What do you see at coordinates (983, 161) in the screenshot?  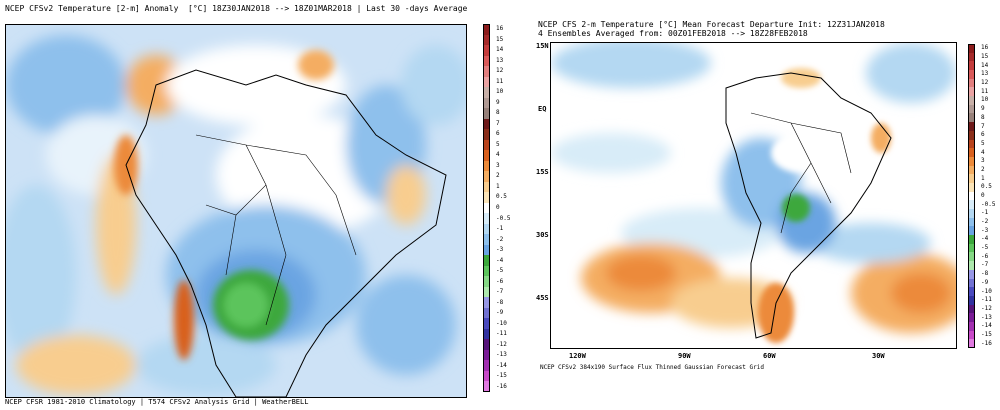 I see `colorbar-label: 3` at bounding box center [983, 161].